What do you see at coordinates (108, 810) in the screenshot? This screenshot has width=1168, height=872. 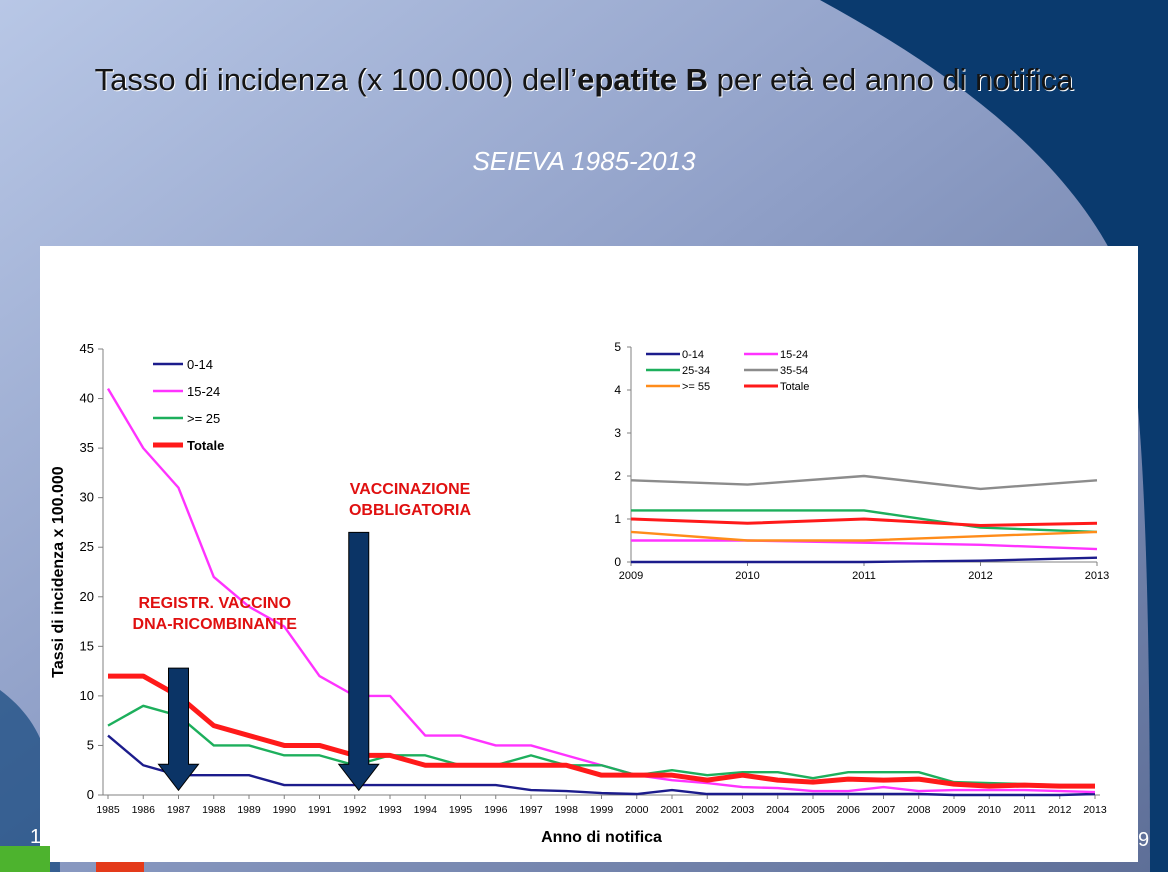 I see `x-tick-label: 1985` at bounding box center [108, 810].